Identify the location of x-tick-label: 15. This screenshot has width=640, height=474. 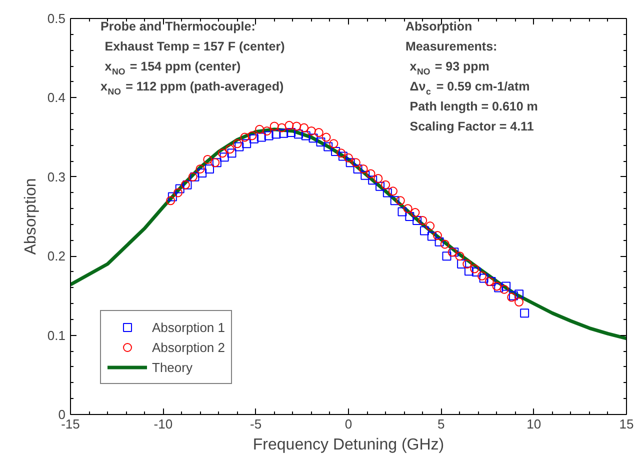
(626, 424).